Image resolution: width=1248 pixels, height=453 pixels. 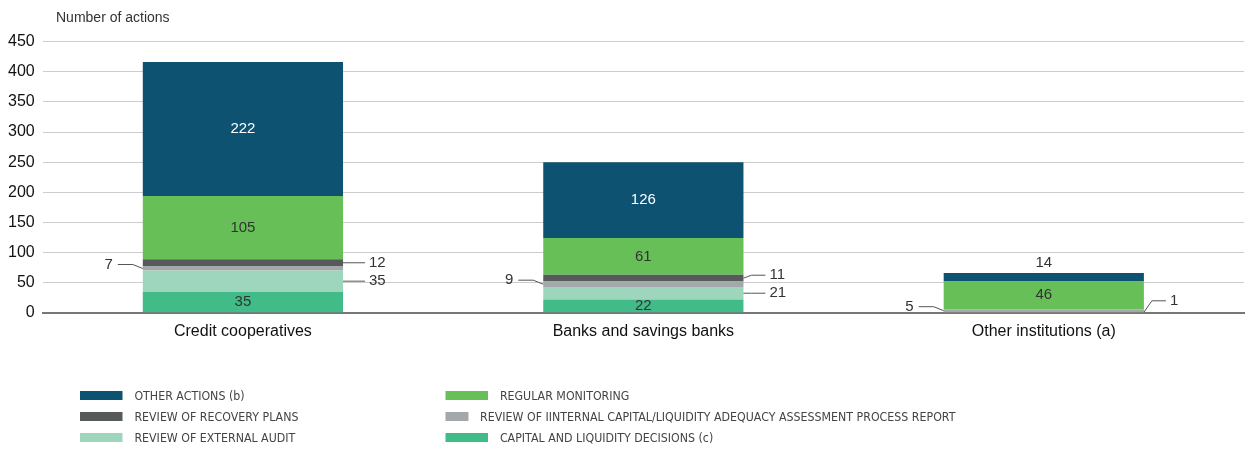 I want to click on data-label: 14, so click(x=1044, y=262).